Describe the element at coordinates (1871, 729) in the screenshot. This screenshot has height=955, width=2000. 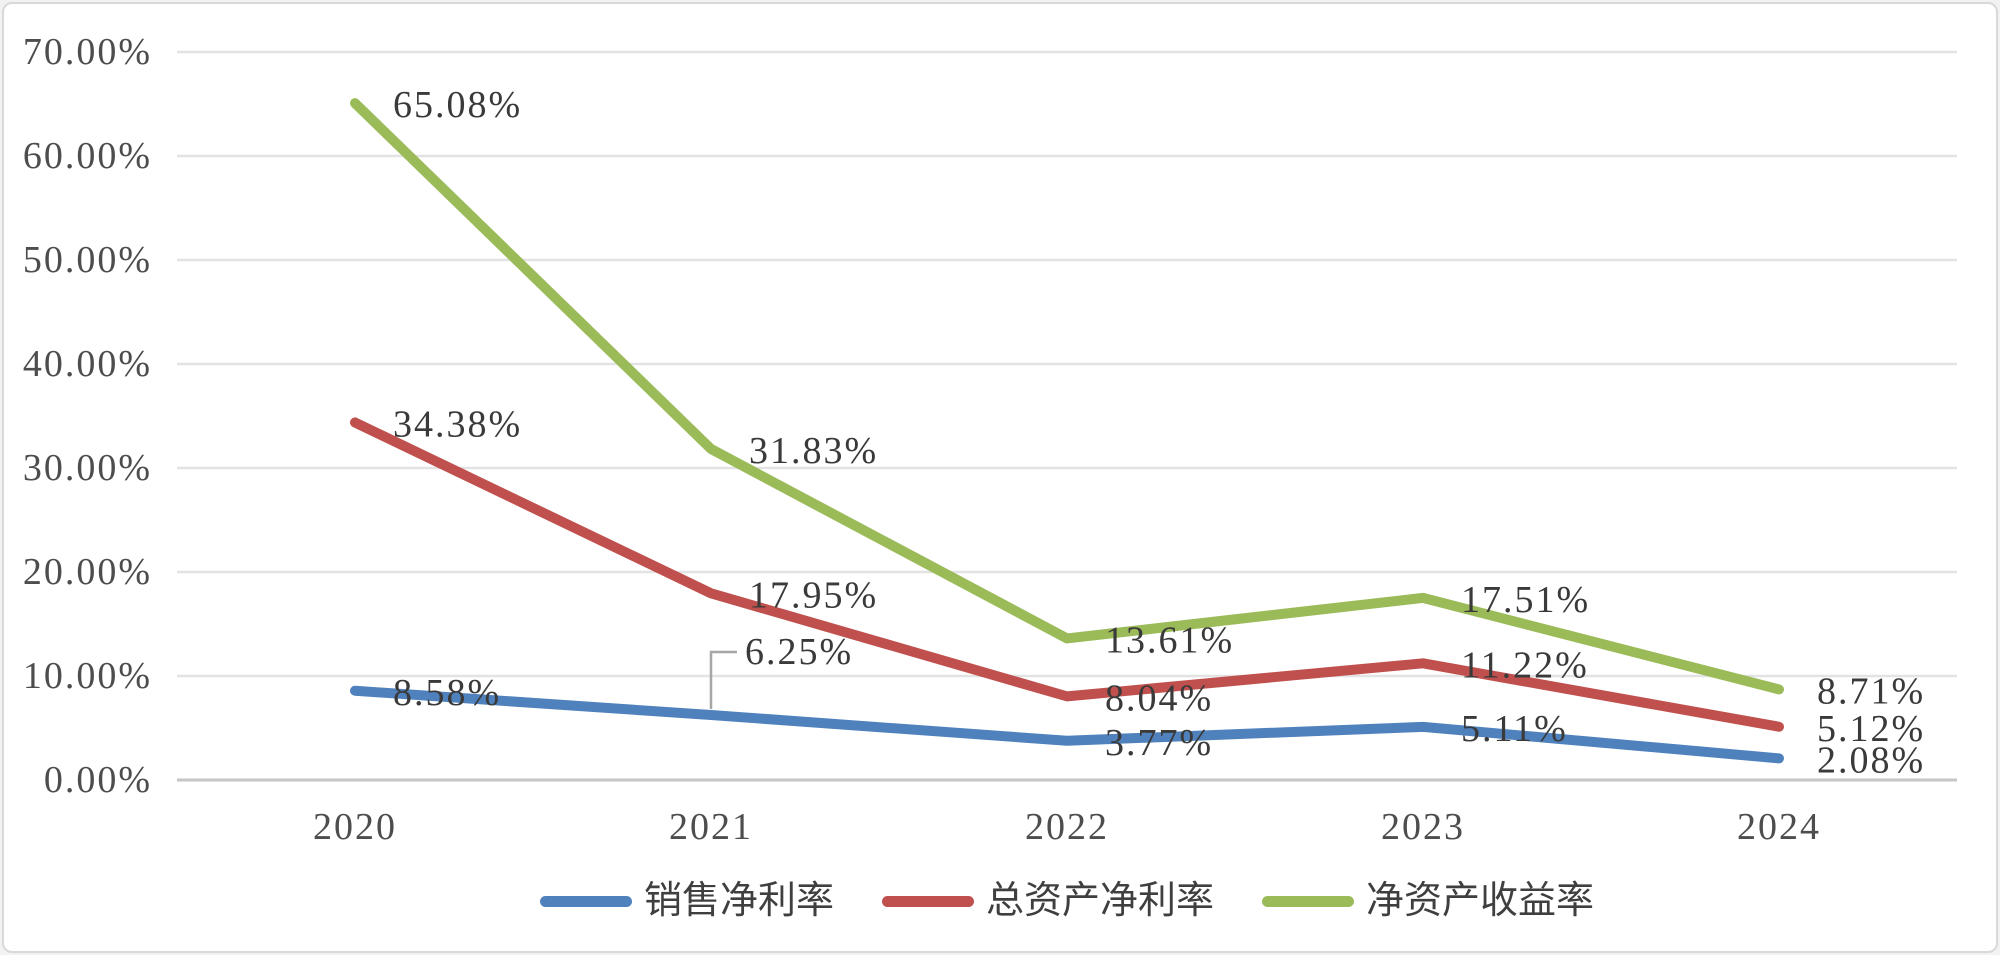
I see `data-label: 5.12%` at that location.